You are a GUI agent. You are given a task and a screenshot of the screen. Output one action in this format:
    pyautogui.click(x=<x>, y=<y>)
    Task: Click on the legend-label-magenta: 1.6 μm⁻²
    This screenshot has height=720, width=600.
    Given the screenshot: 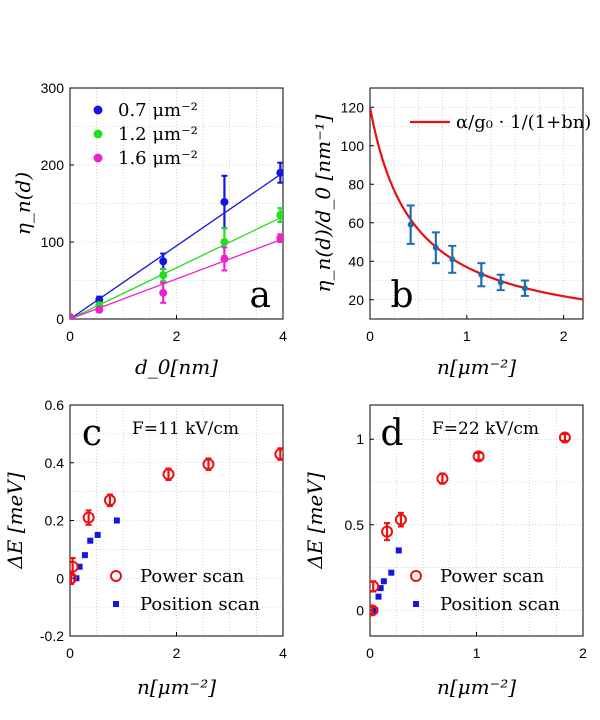 What is the action you would take?
    pyautogui.click(x=158, y=158)
    